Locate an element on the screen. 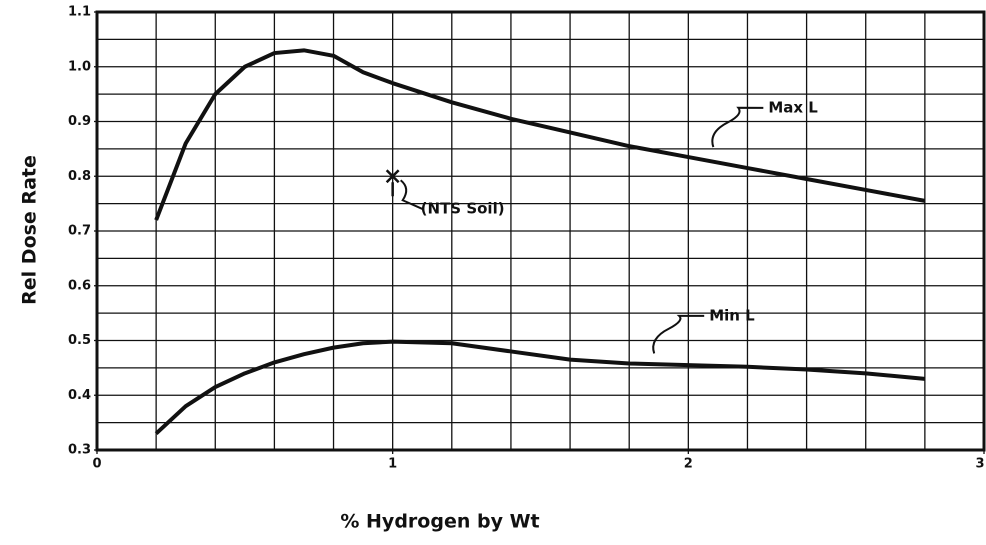  y-axis-label: Rel Dose Rate is located at coordinates (30, 230).